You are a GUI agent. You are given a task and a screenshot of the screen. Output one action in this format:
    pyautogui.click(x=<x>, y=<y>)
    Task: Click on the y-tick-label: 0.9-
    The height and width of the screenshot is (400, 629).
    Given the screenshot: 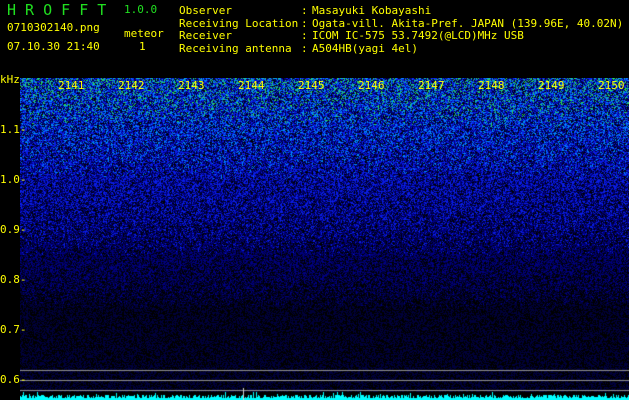 What is the action you would take?
    pyautogui.click(x=13, y=229)
    